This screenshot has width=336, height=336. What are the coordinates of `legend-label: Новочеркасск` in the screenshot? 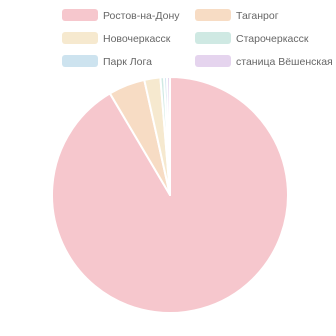 It's located at (137, 39).